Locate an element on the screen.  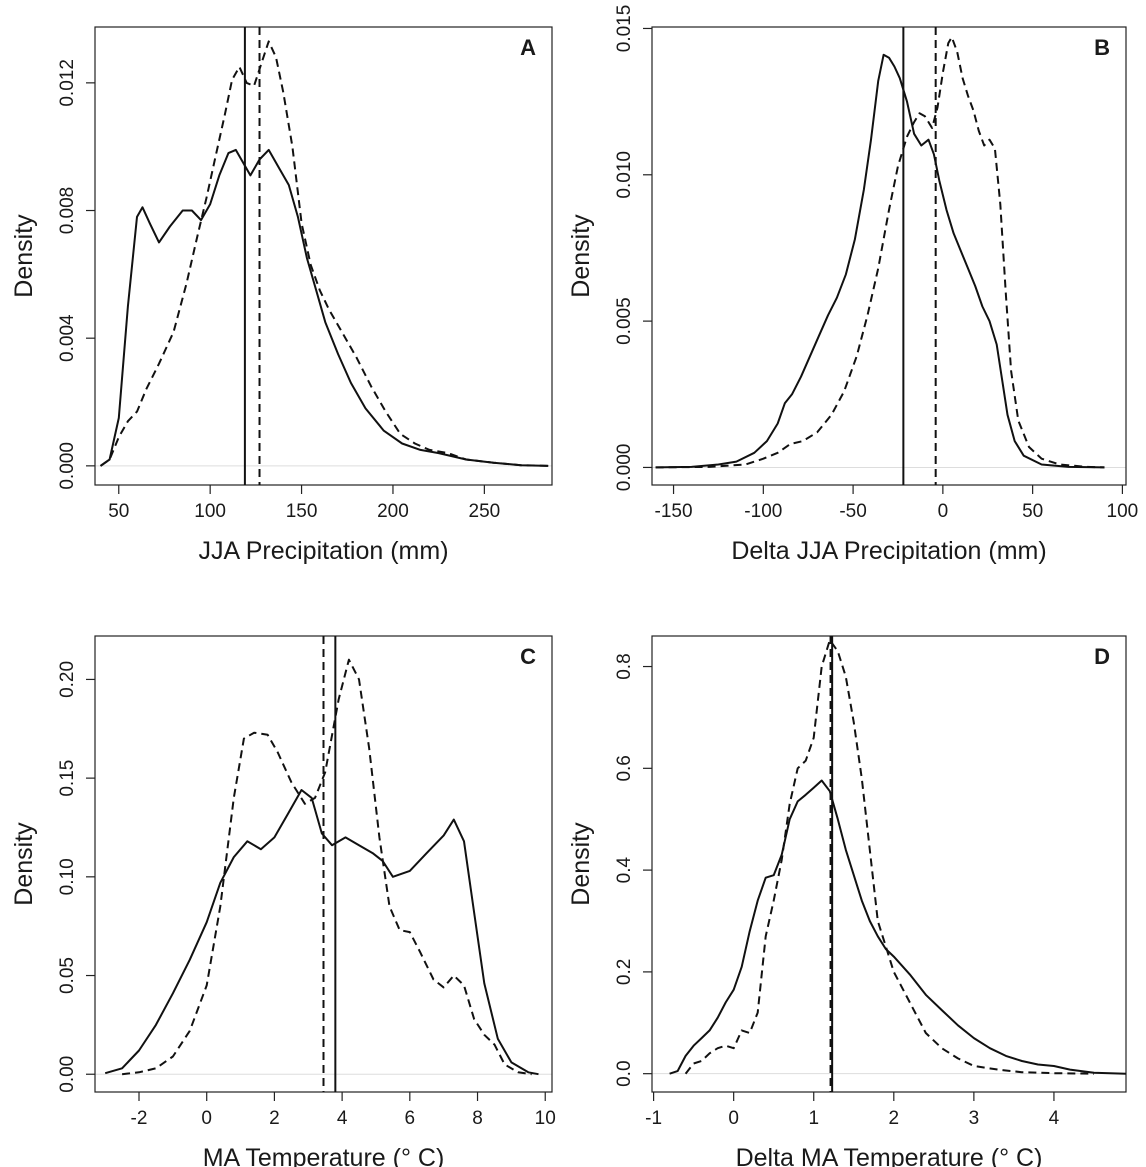
x-tick-label: 8 is located at coordinates (477, 1118).